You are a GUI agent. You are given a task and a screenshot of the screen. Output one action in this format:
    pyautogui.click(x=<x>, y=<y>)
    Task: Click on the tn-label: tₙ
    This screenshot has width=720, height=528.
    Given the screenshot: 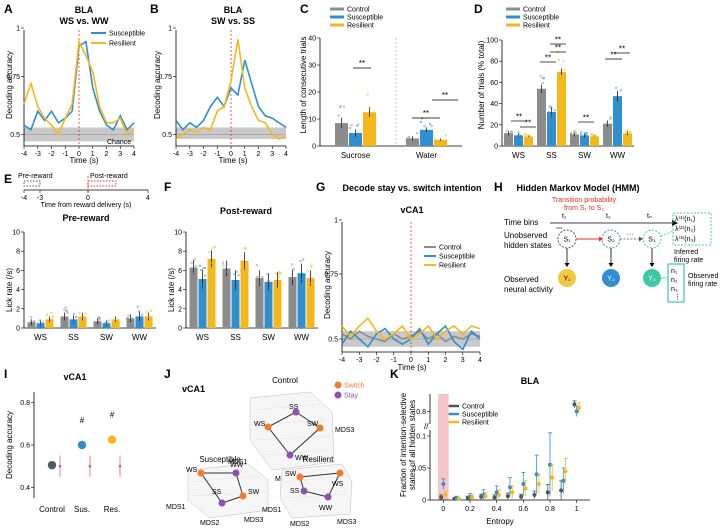 What is the action you would take?
    pyautogui.click(x=649, y=216)
    